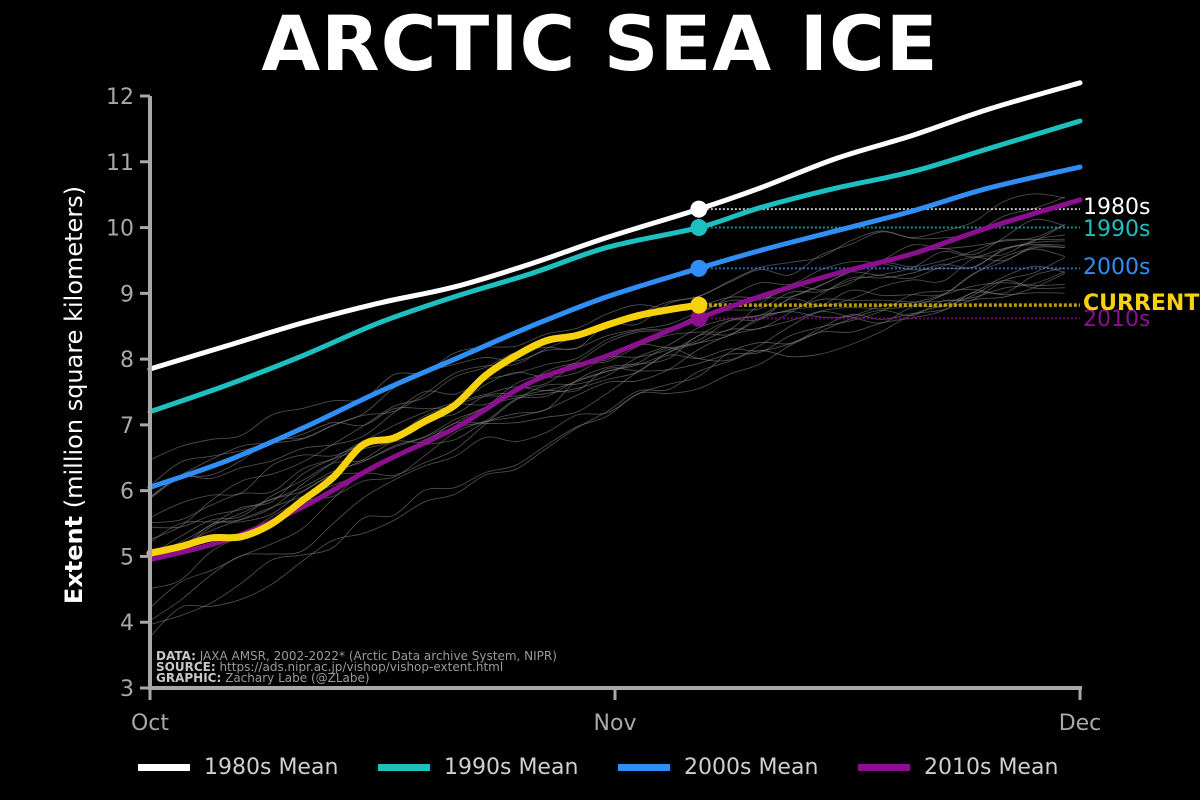  What do you see at coordinates (699, 228) in the screenshot?
I see `marker-1990s-mean` at bounding box center [699, 228].